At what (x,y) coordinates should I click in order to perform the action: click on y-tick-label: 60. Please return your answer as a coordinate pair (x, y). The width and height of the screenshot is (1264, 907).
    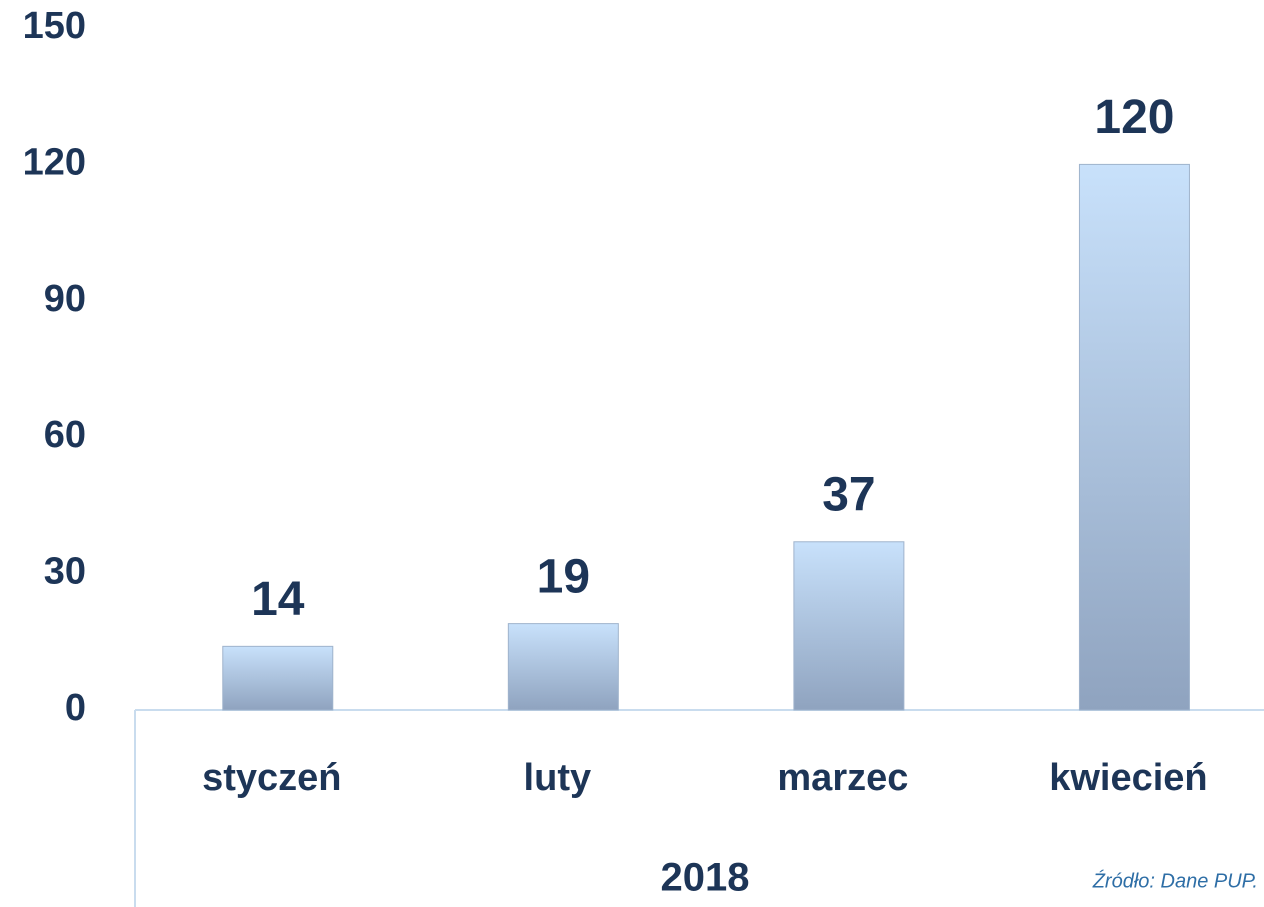
    Looking at the image, I should click on (65, 435).